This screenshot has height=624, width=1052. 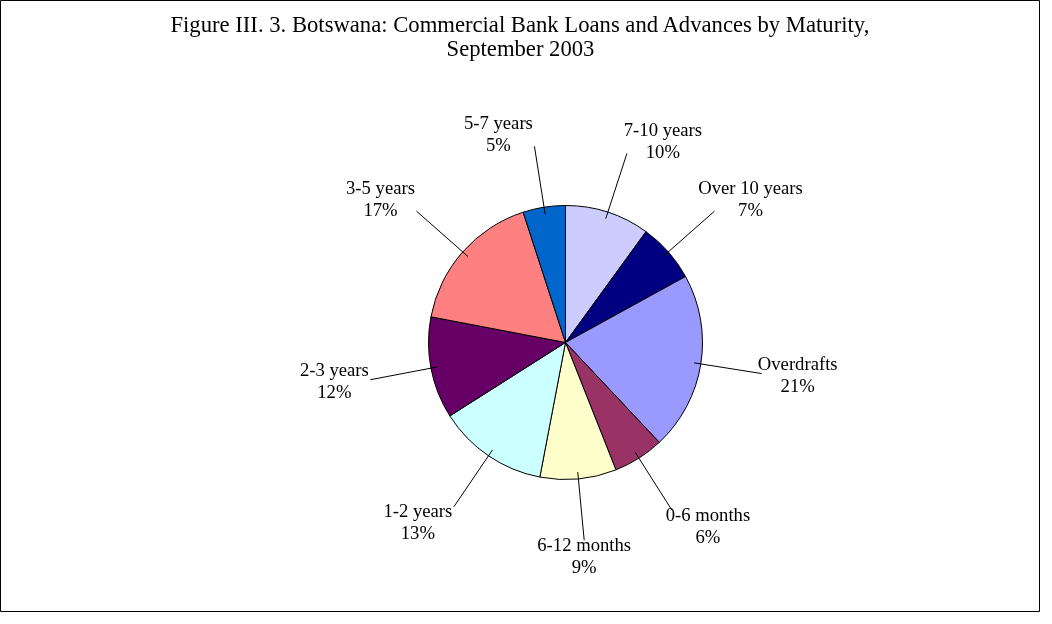 I want to click on chart-title: Figure III. 3. Botswana: Commercial Bank Loans and Advances by Maturity, September 2003, so click(x=520, y=36).